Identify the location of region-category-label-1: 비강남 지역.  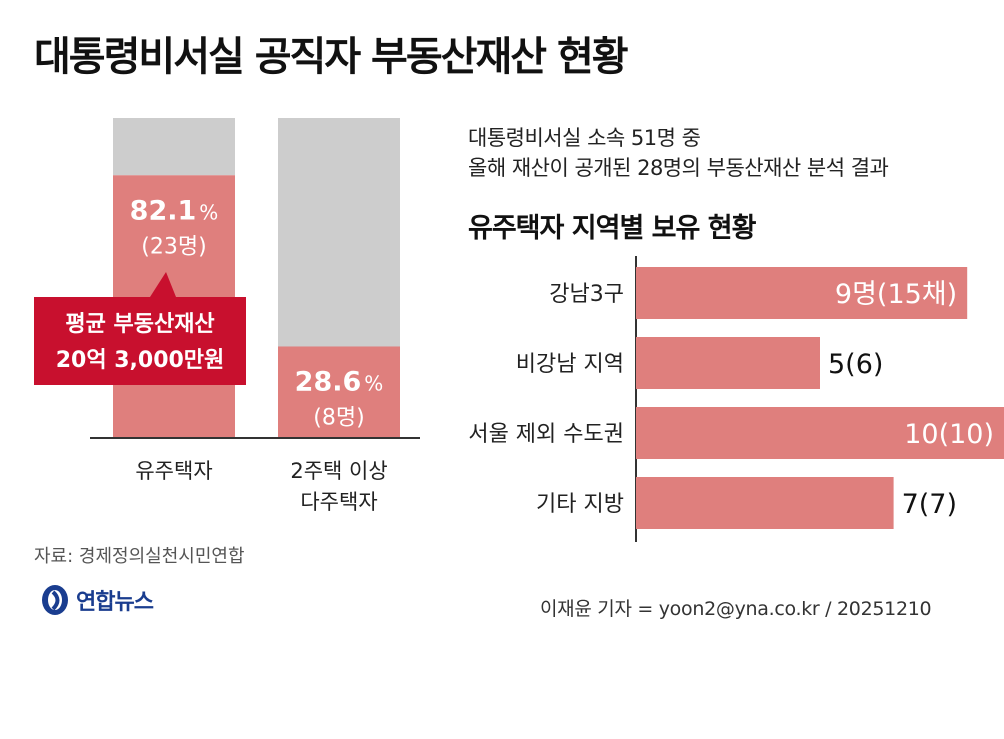
(570, 364).